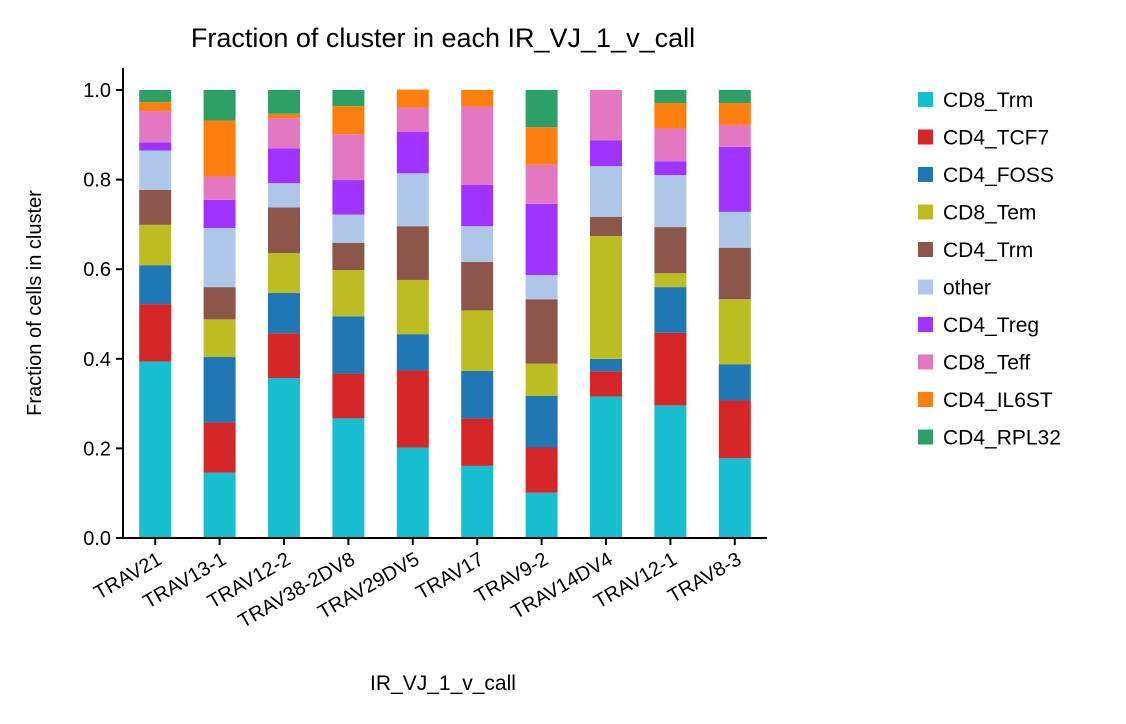  Describe the element at coordinates (925, 362) in the screenshot. I see `legend-swatch-cd8_teff` at that location.